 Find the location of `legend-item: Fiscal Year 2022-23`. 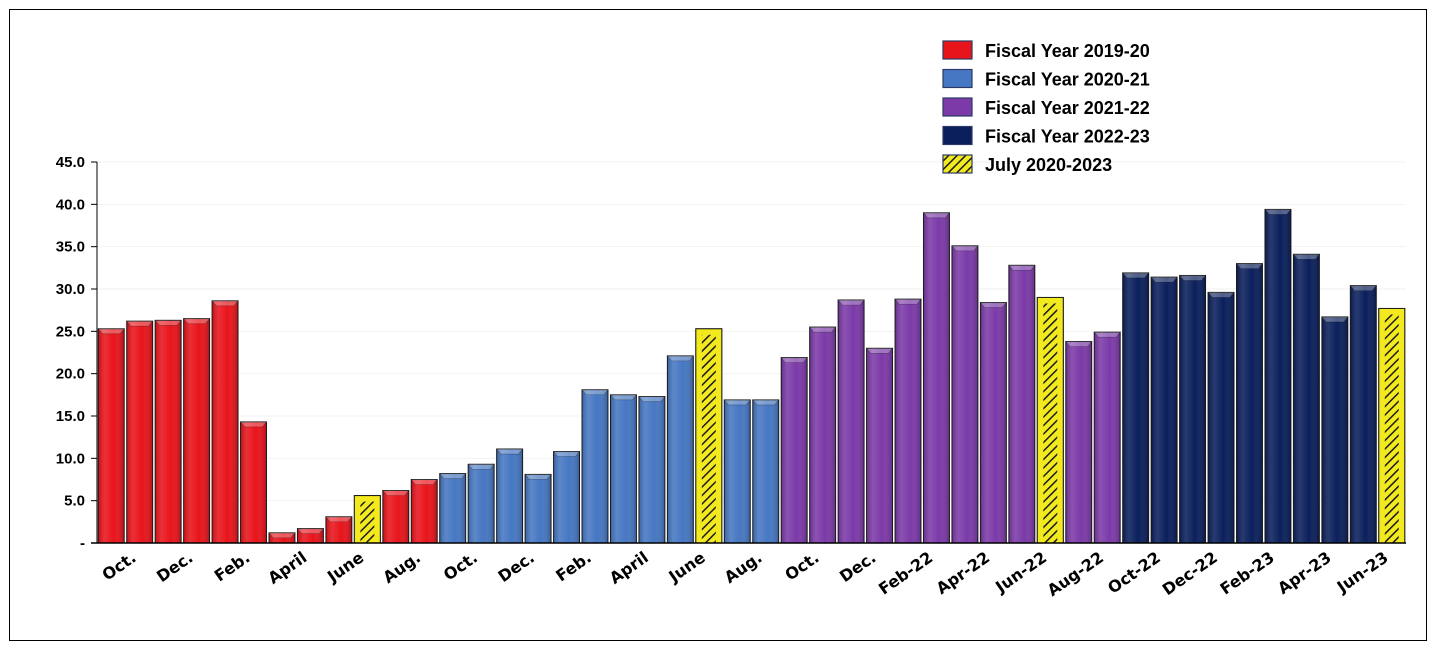

legend-item: Fiscal Year 2022-23 is located at coordinates (1046, 136).